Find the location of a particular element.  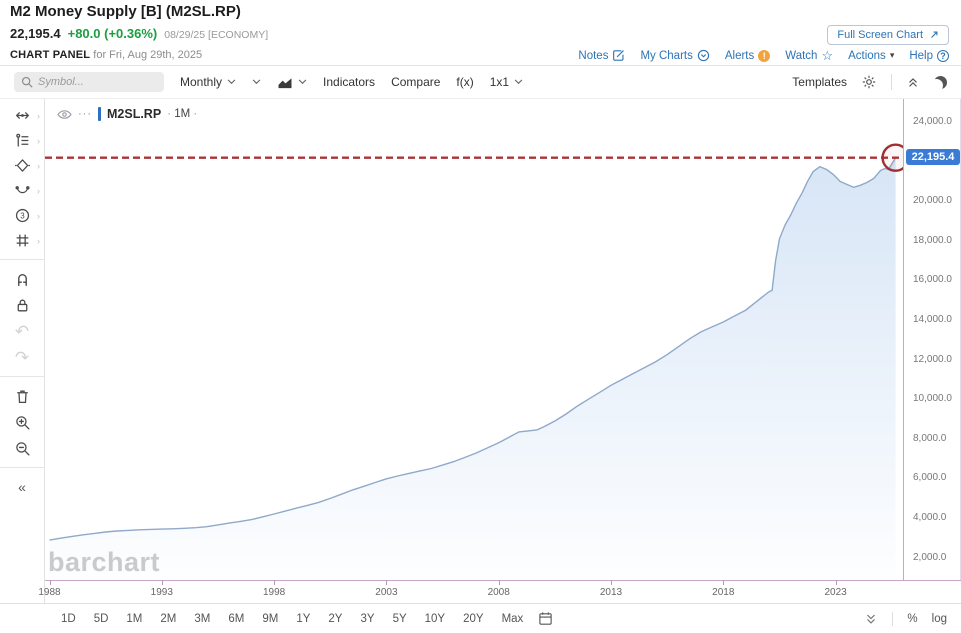

shapes-tools-icon: › is located at coordinates (22, 165).